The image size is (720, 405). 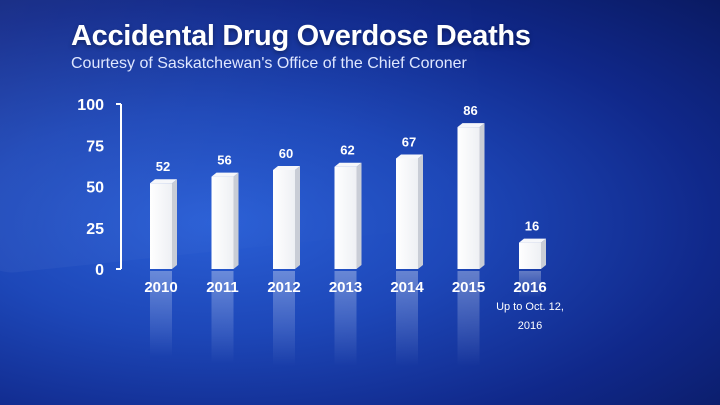 What do you see at coordinates (468, 287) in the screenshot?
I see `x-tick-label: 2015` at bounding box center [468, 287].